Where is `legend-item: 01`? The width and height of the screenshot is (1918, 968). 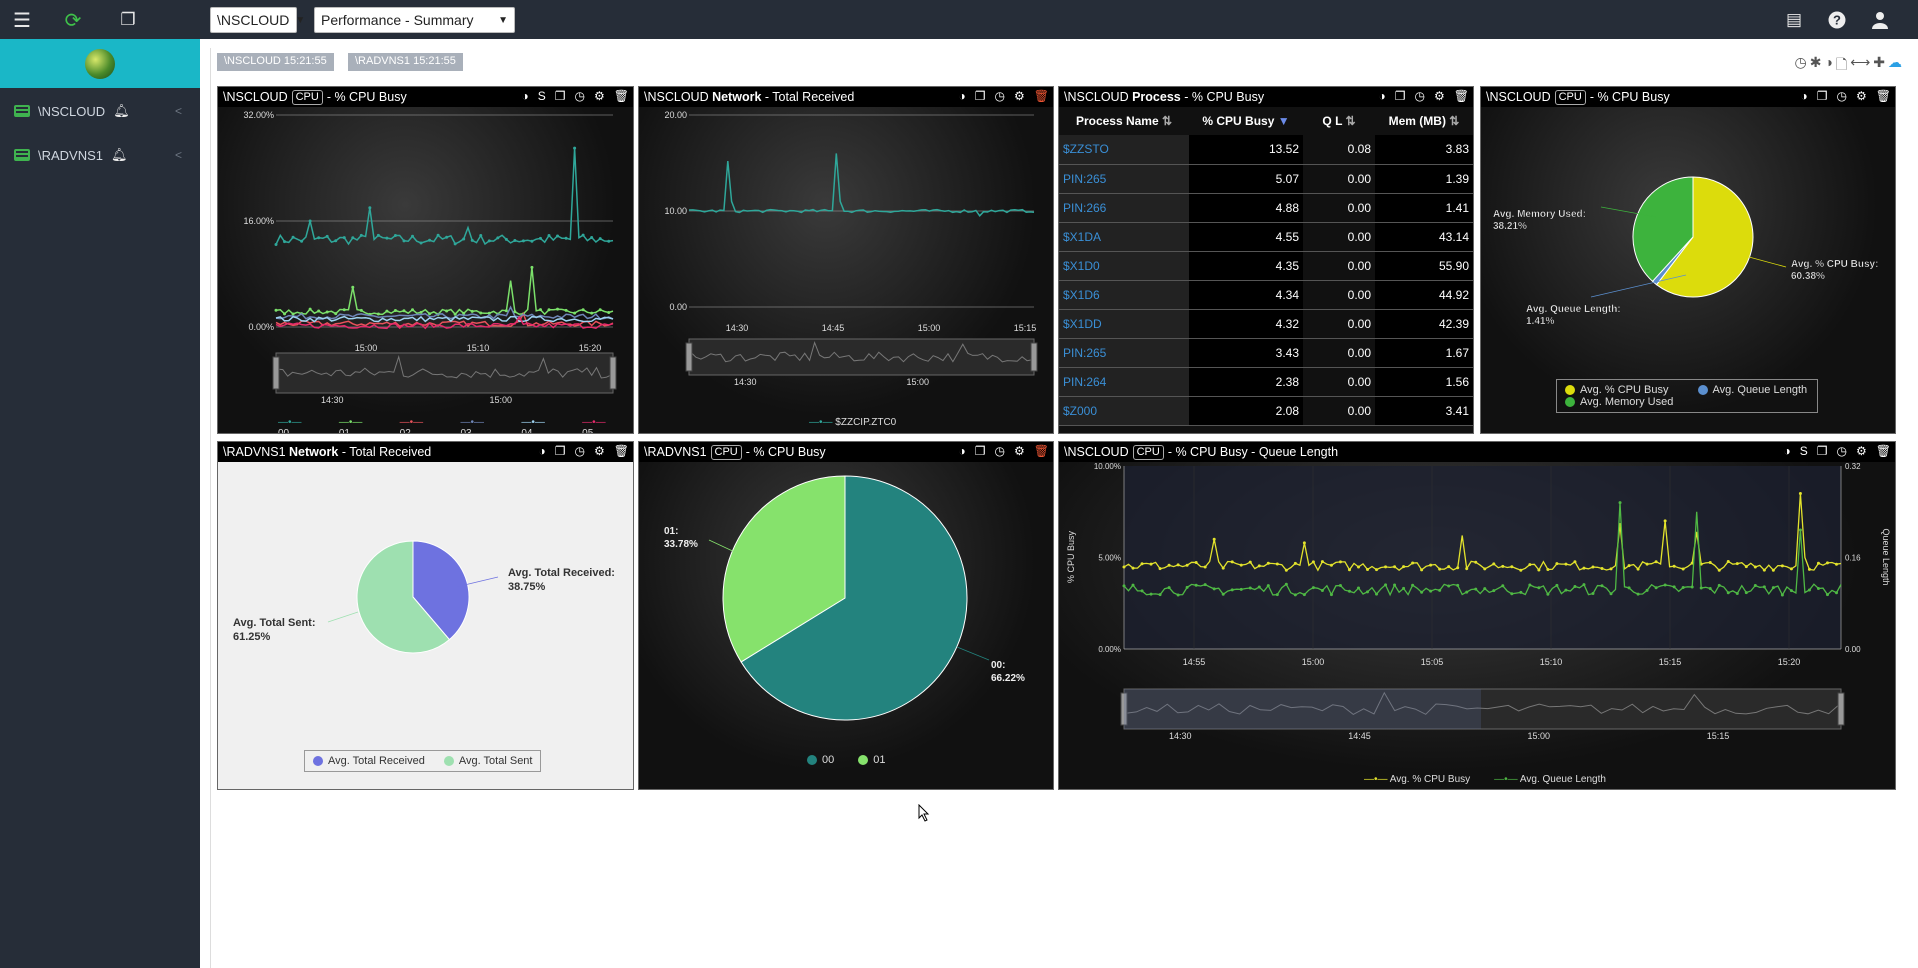
legend-item: 01 is located at coordinates (872, 760).